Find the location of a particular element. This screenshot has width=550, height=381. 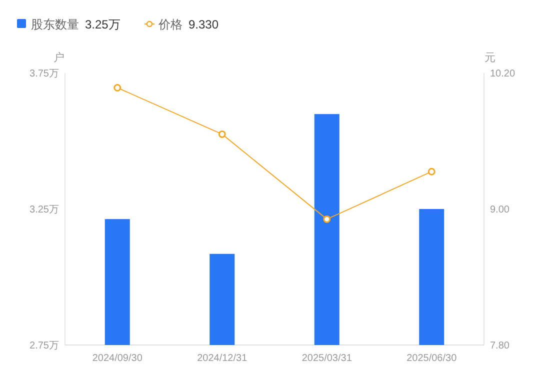

text: 9.330 is located at coordinates (203, 25).